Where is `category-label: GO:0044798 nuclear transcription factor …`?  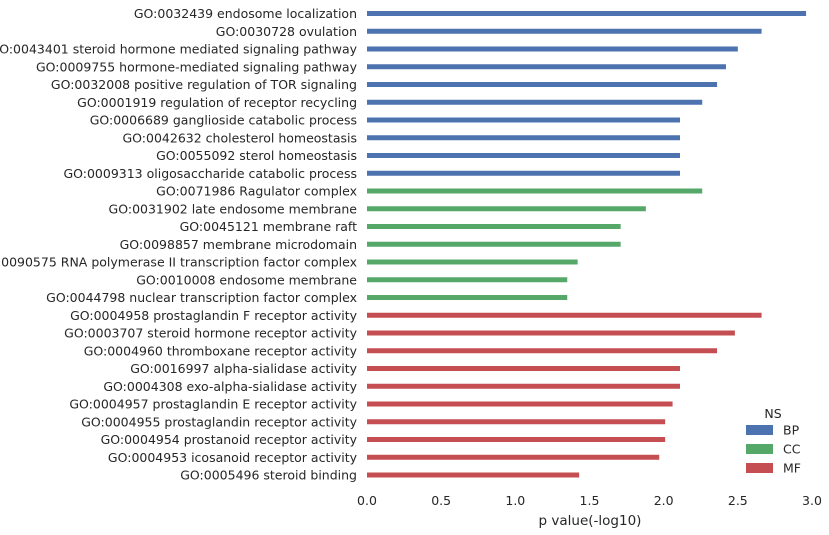 category-label: GO:0044798 nuclear transcription factor … is located at coordinates (201, 297).